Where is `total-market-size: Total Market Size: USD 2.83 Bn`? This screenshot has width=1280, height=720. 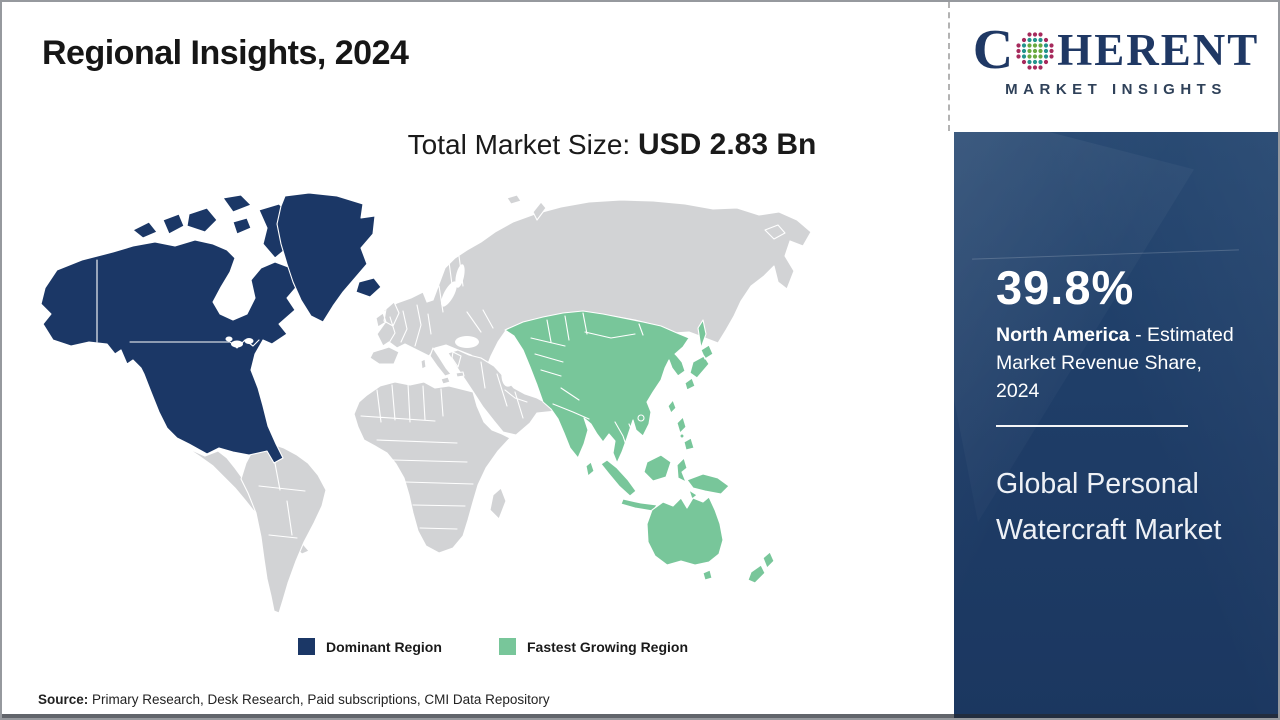 total-market-size: Total Market Size: USD 2.83 Bn is located at coordinates (612, 145).